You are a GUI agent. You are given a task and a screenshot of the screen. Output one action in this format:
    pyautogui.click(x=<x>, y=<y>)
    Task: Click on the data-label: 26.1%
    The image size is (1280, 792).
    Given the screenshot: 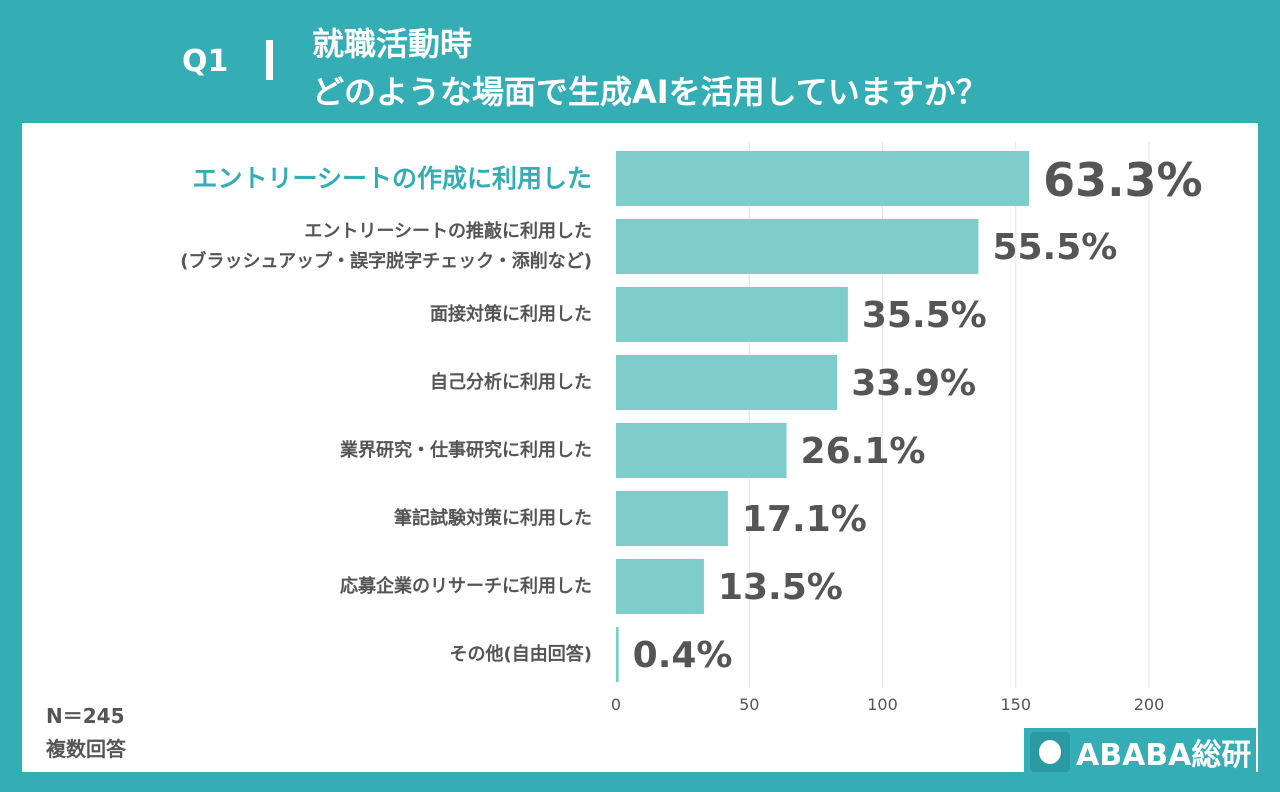 What is the action you would take?
    pyautogui.click(x=863, y=451)
    